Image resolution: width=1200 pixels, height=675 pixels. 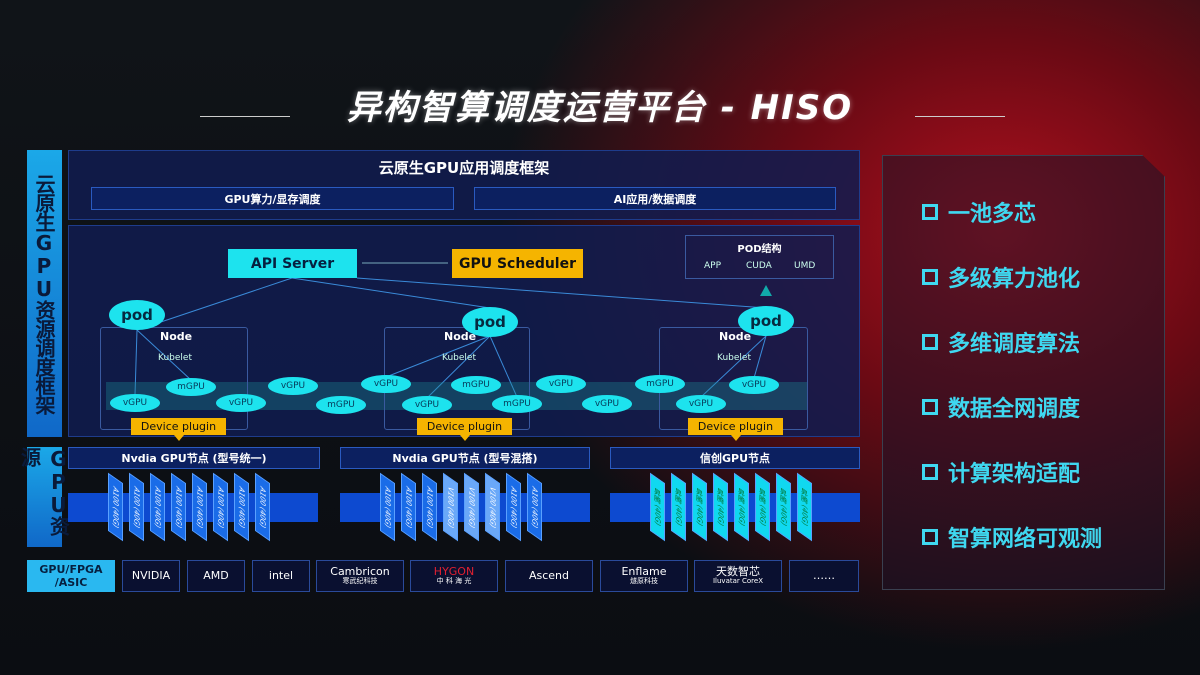 I want to click on vendor-subname: 寒武纪科技, so click(x=360, y=581).